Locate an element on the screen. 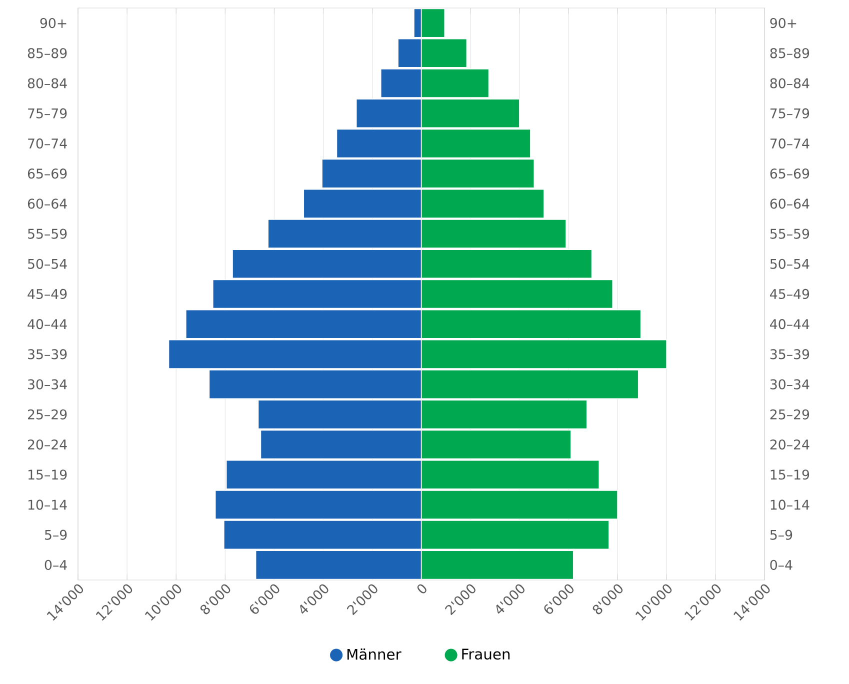 The image size is (849, 684). x-tick-label: 0 is located at coordinates (421, 589).